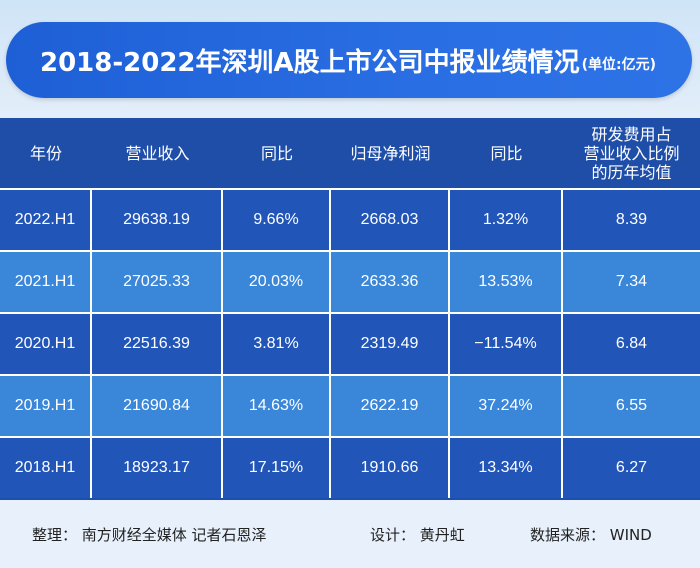  Describe the element at coordinates (506, 220) in the screenshot. I see `cell-profit-yoy: 1.32%` at that location.